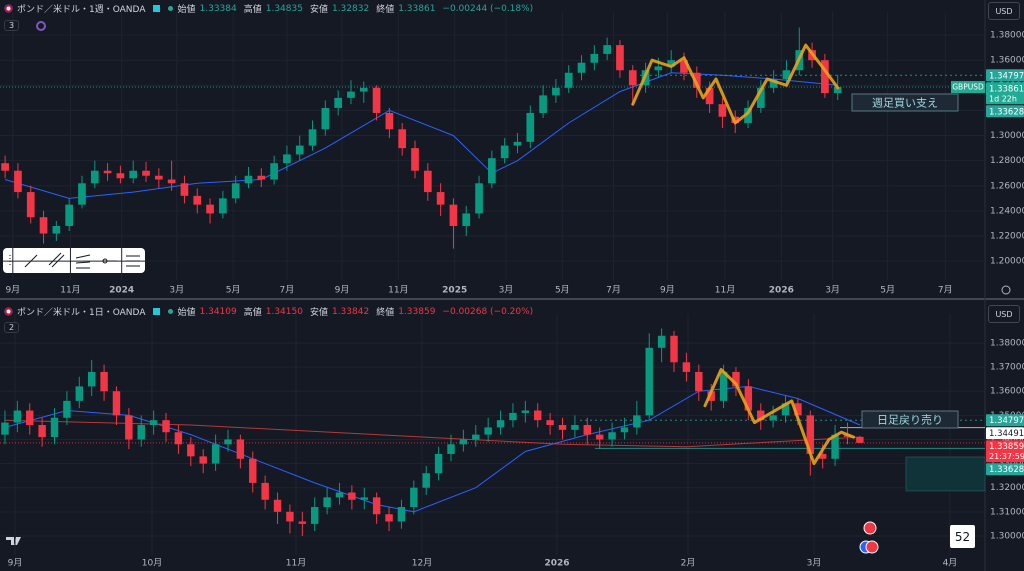 The width and height of the screenshot is (1024, 571). Describe the element at coordinates (1006, 290) in the screenshot. I see `settings-icon` at that location.